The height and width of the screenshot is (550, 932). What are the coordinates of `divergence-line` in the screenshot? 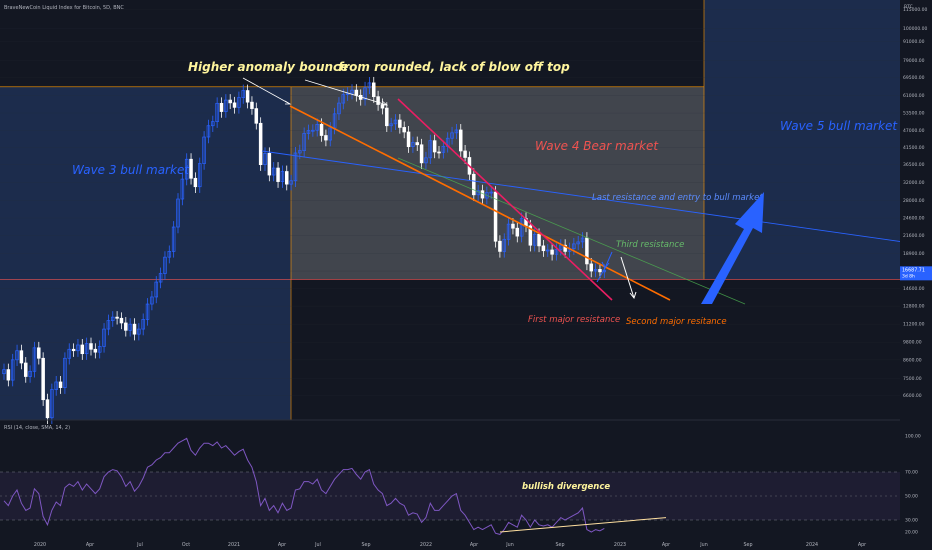 It's located at (583, 525).